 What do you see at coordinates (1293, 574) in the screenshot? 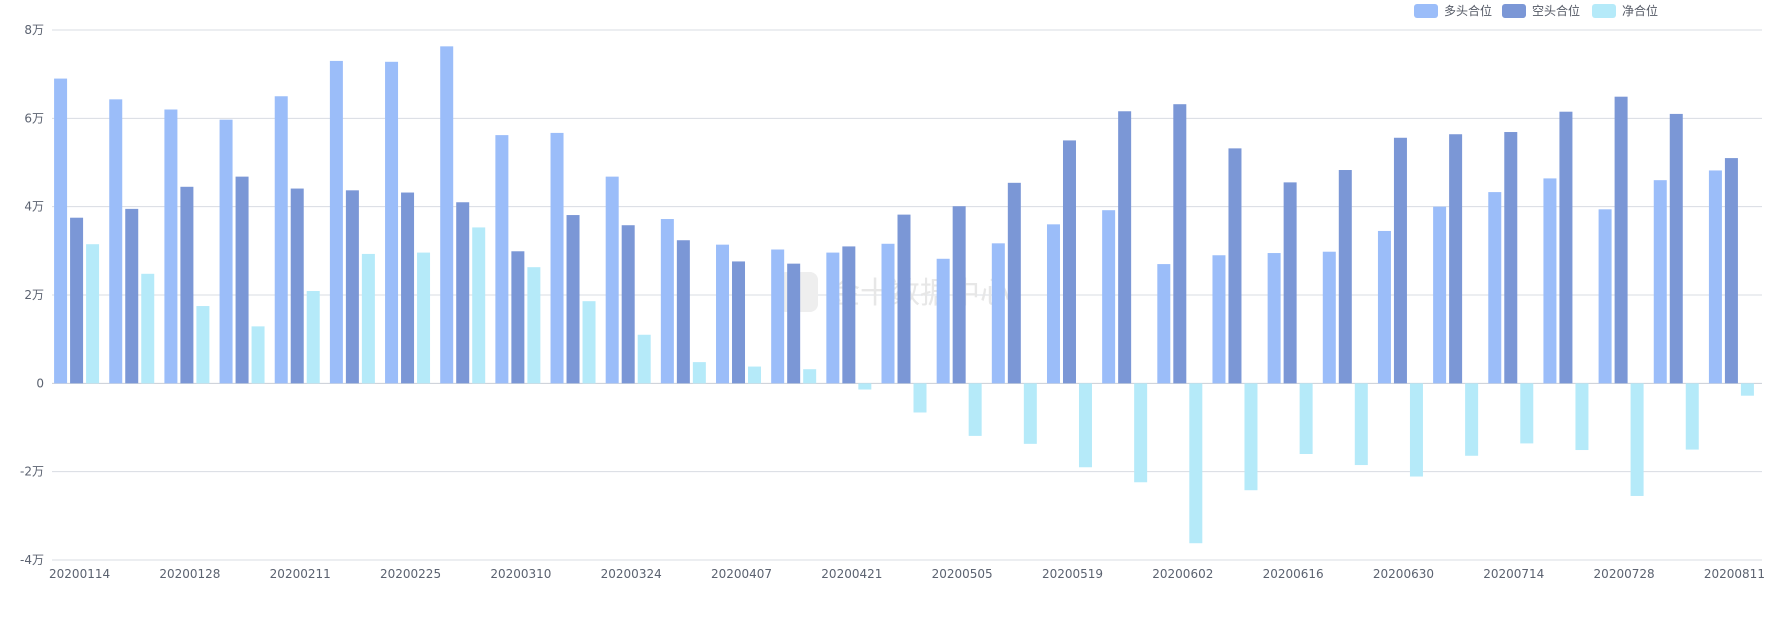
I see `x-tick-label: 20200616` at bounding box center [1293, 574].